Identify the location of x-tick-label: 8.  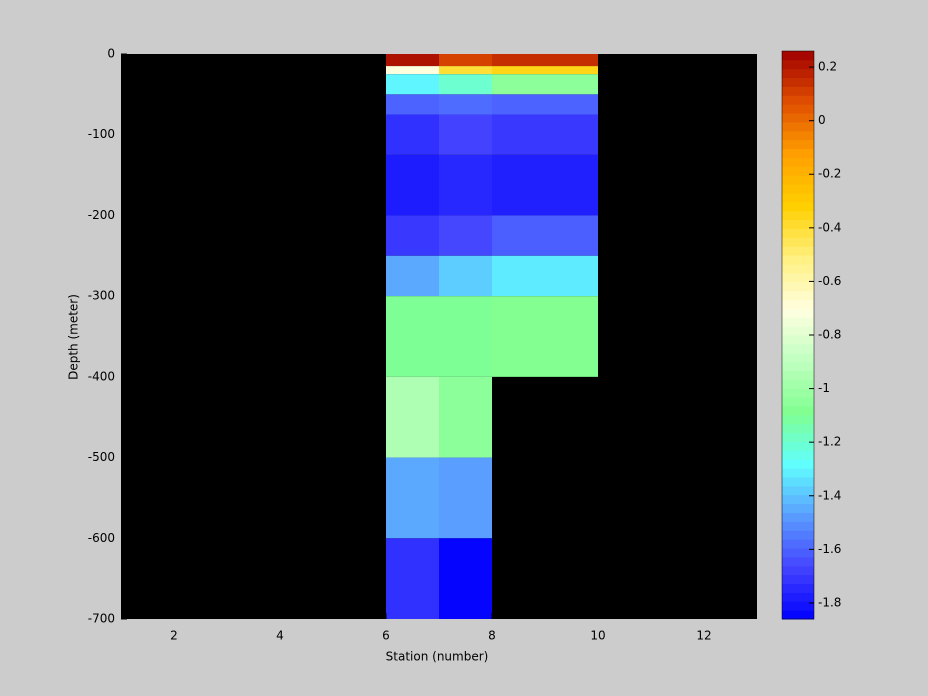
(492, 636).